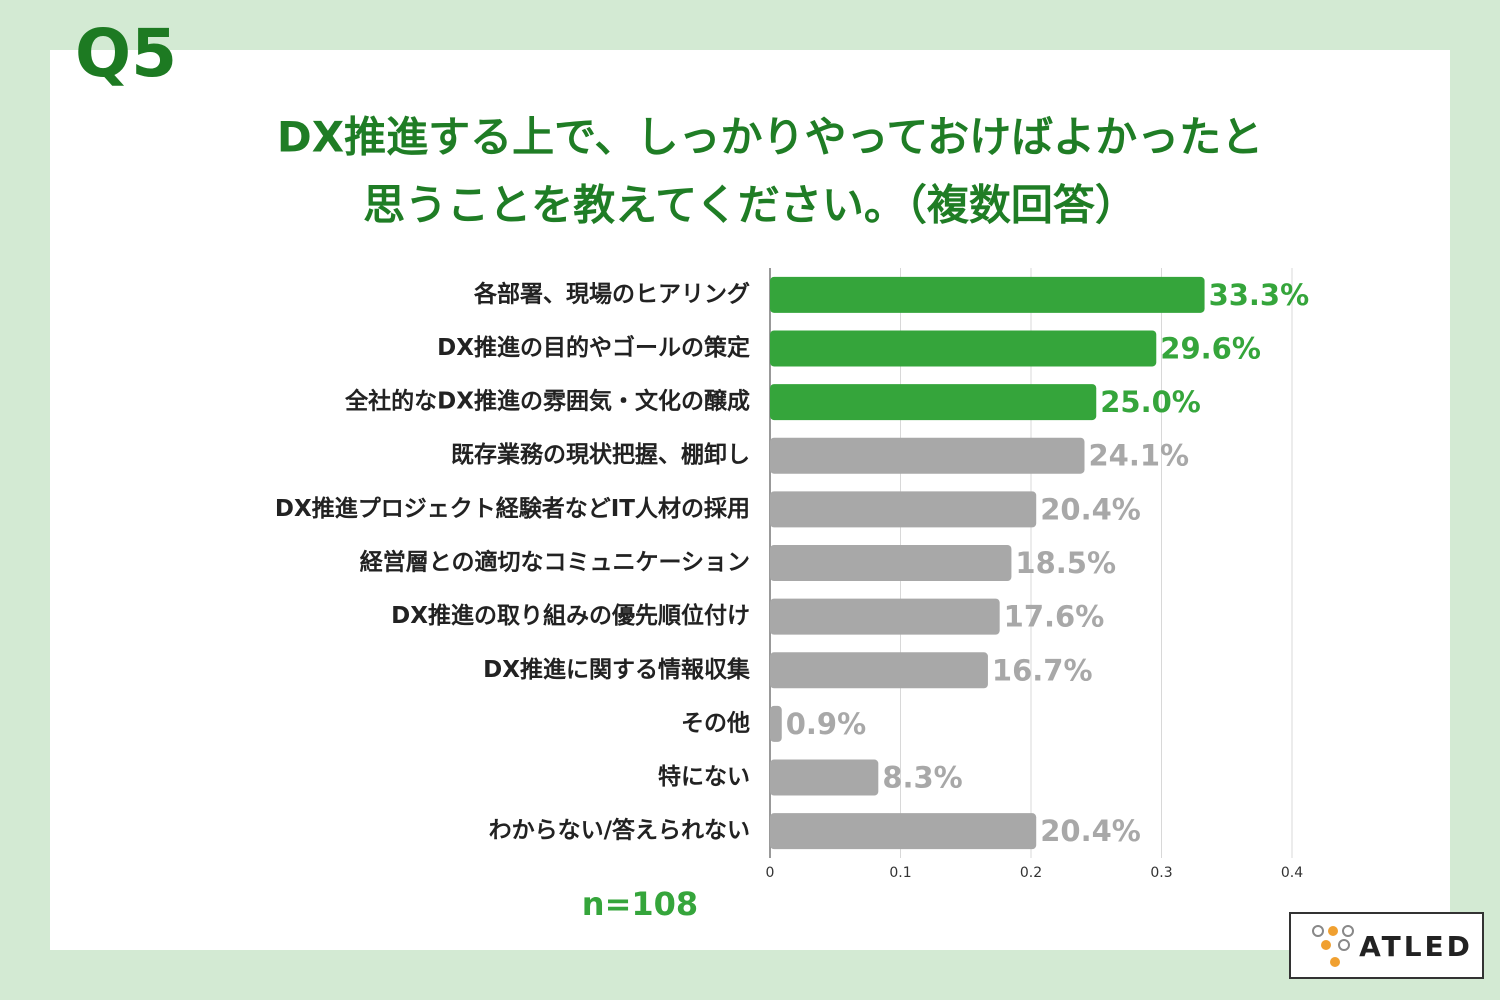 Image resolution: width=1500 pixels, height=1000 pixels. I want to click on y-tick-label: 全社的なDX推進の雰囲気・文化の醸成, so click(547, 401).